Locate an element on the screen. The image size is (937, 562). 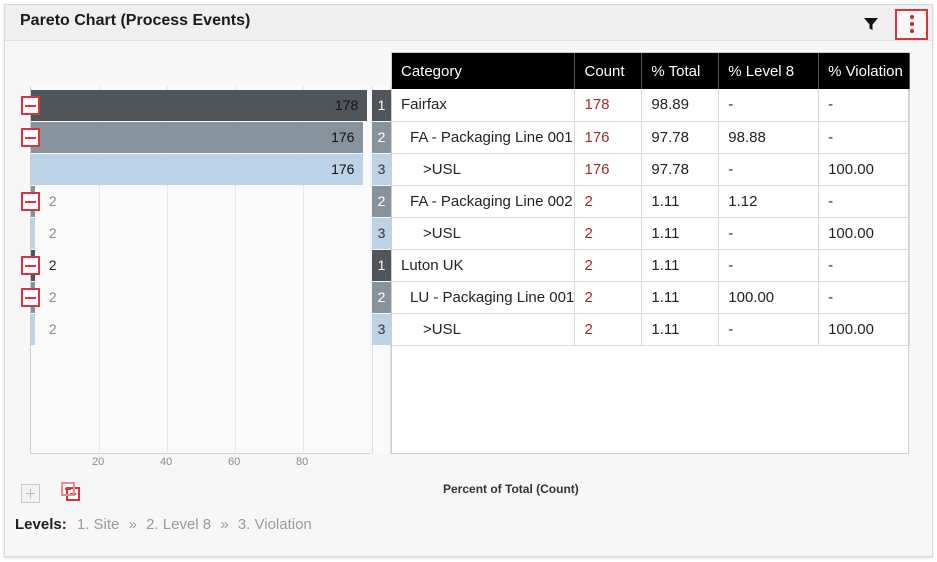
col-category: Category is located at coordinates (484, 71).